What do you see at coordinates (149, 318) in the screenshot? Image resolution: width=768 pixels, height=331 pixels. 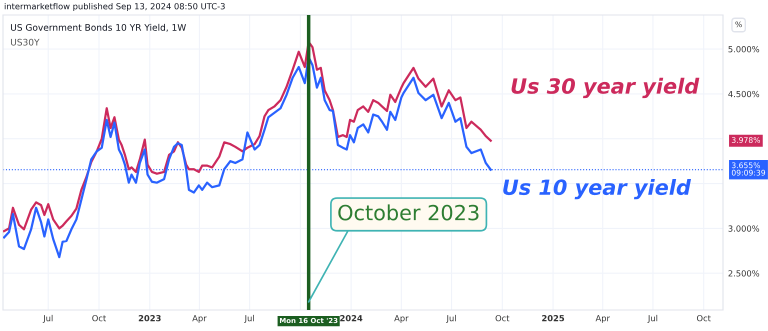 I see `x-tick-label: 2023` at bounding box center [149, 318].